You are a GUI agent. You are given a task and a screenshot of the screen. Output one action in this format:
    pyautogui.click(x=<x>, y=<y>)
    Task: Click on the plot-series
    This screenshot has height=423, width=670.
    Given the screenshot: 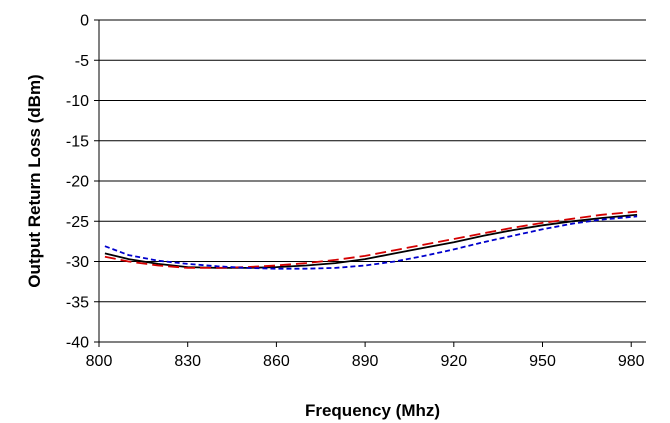 What is the action you would take?
    pyautogui.click(x=371, y=240)
    